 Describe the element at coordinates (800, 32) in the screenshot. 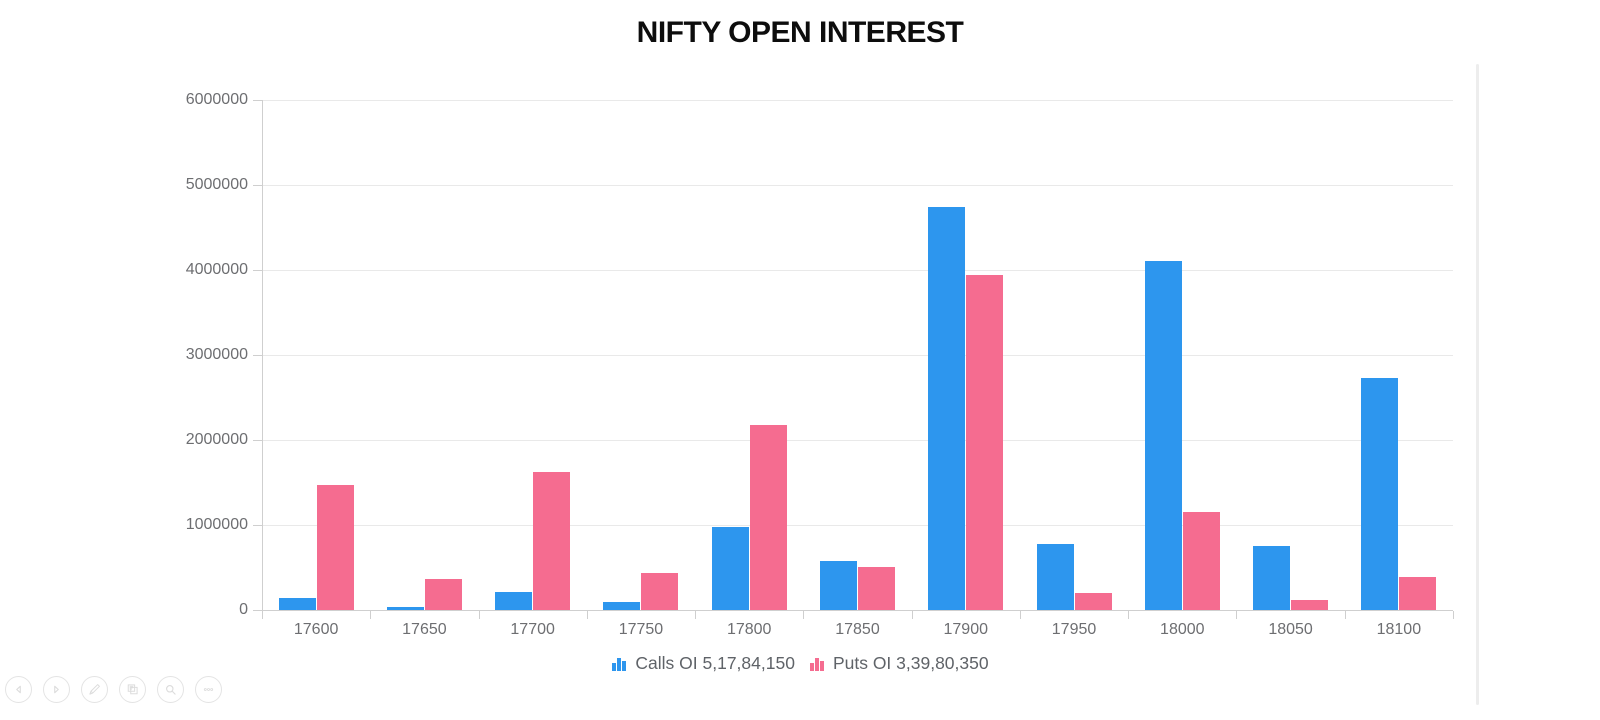

I see `chart-title: NIFTY OPEN INTEREST` at that location.